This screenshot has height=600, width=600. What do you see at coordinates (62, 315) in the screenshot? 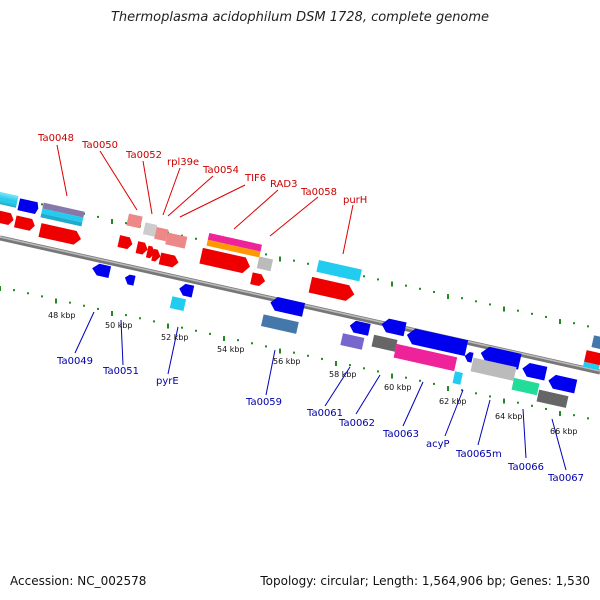
I see `kbp-label: 48 kbp` at bounding box center [62, 315].